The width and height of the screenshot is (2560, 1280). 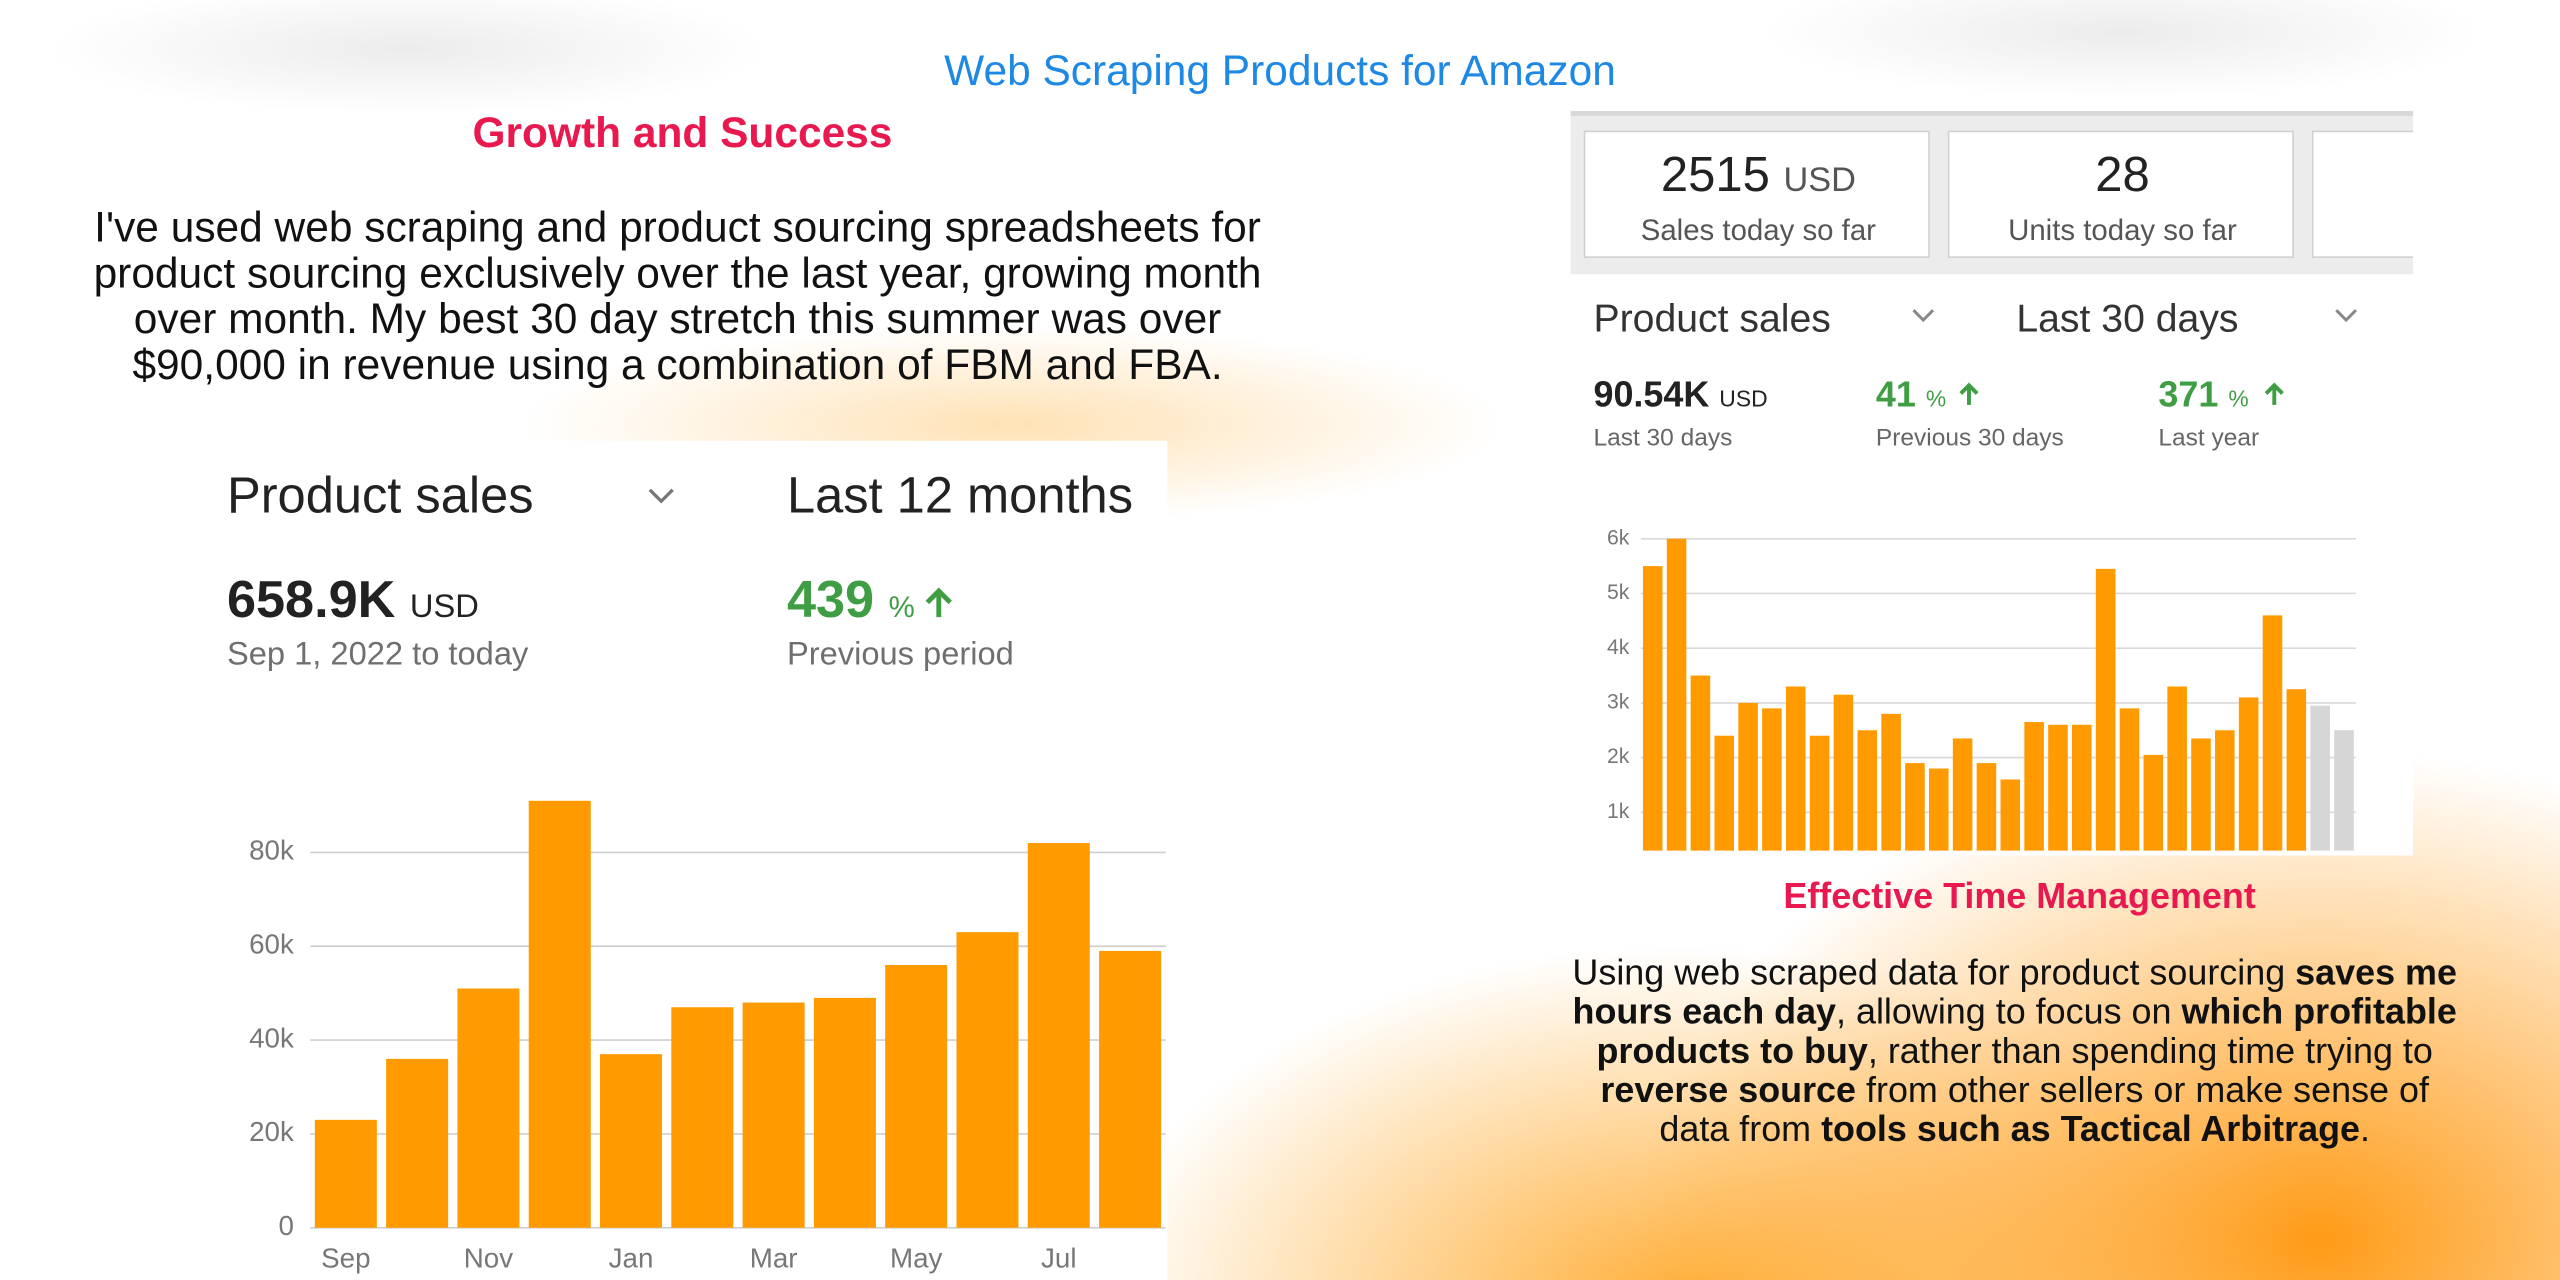 I want to click on card-value: 28, so click(x=2122, y=177).